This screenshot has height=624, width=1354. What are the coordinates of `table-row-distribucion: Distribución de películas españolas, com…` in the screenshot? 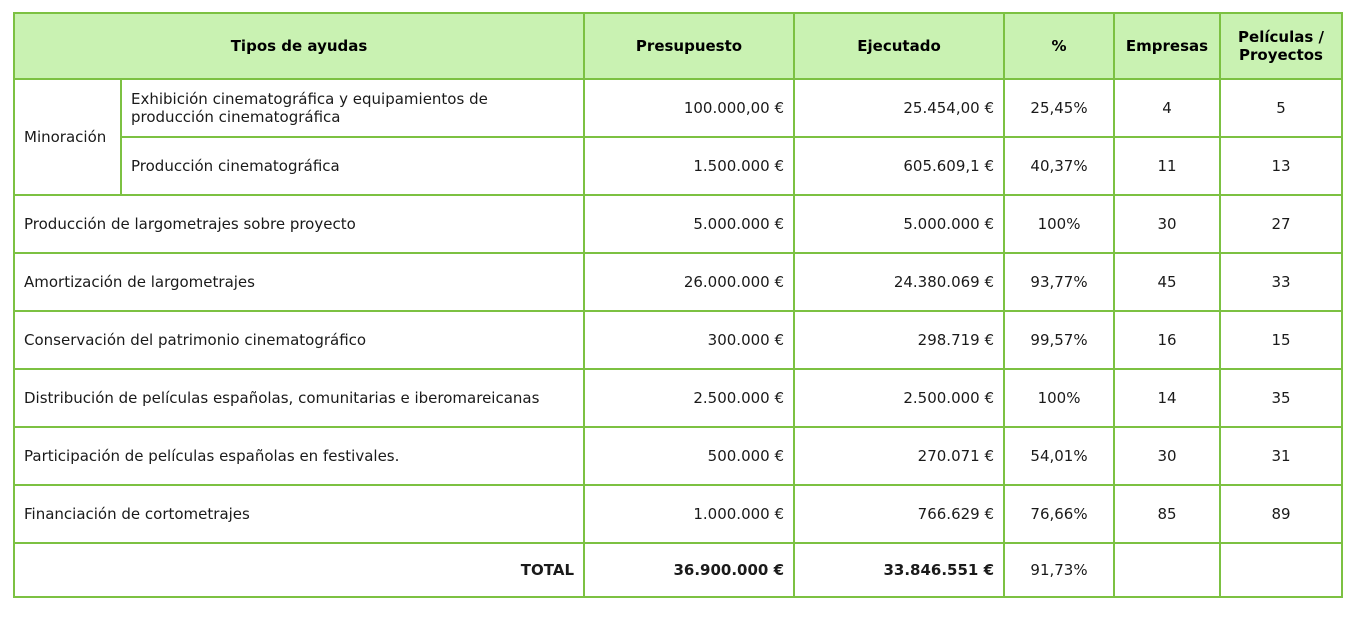 It's located at (678, 398).